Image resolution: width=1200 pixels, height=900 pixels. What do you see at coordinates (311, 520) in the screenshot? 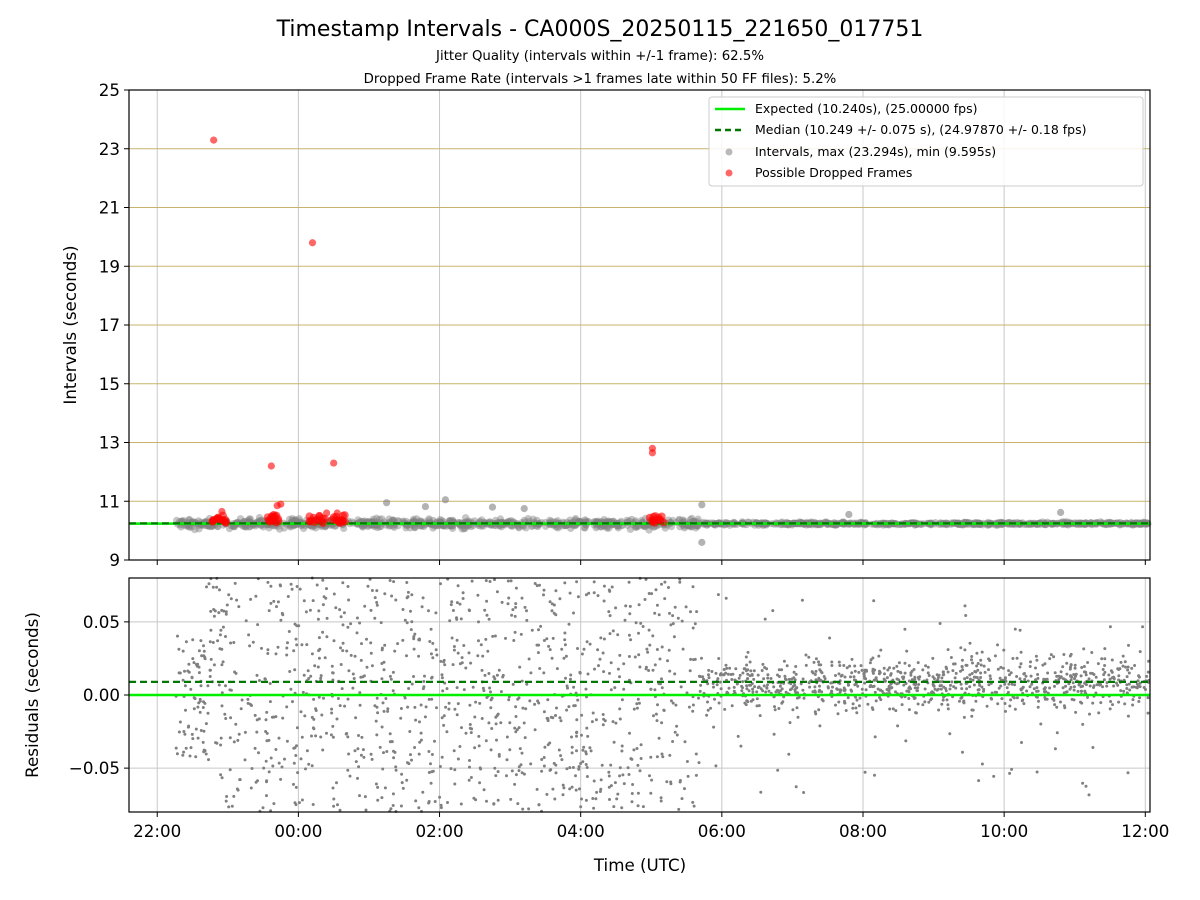
I see `dropped-frame-point` at bounding box center [311, 520].